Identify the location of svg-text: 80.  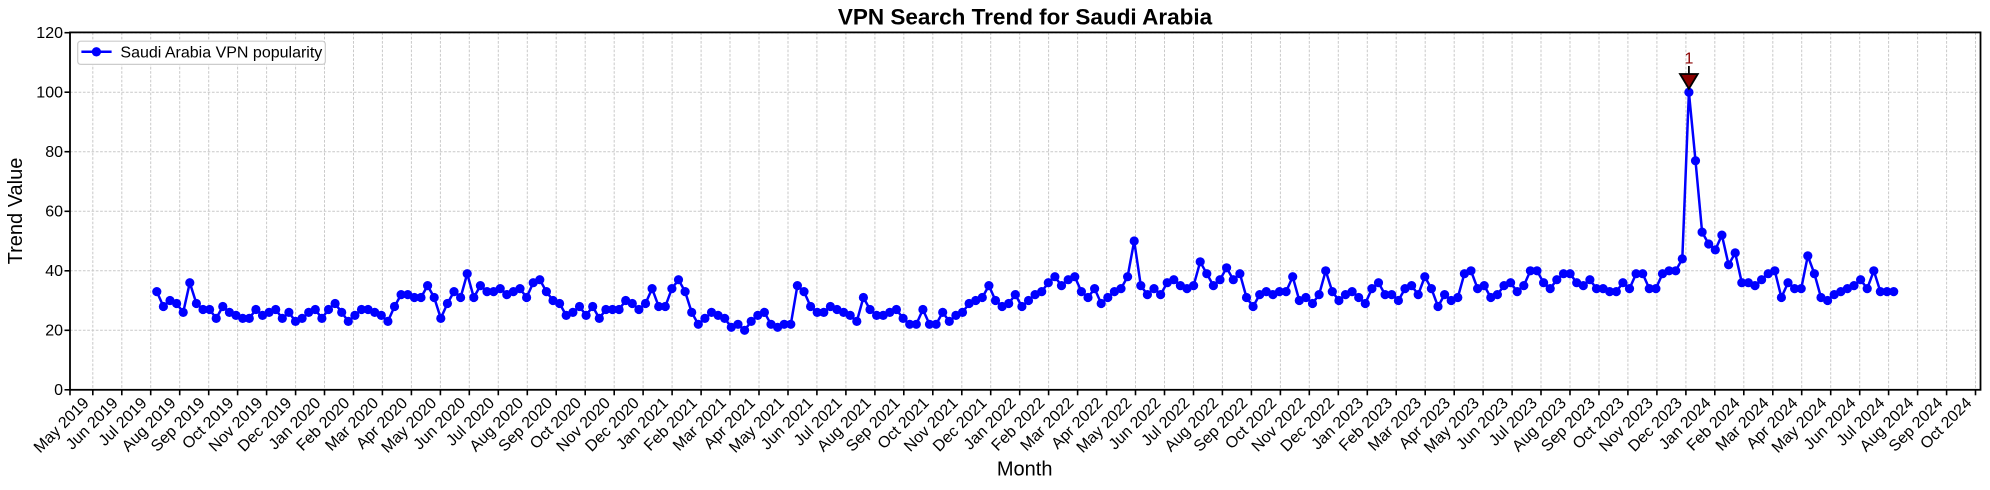
(54, 152).